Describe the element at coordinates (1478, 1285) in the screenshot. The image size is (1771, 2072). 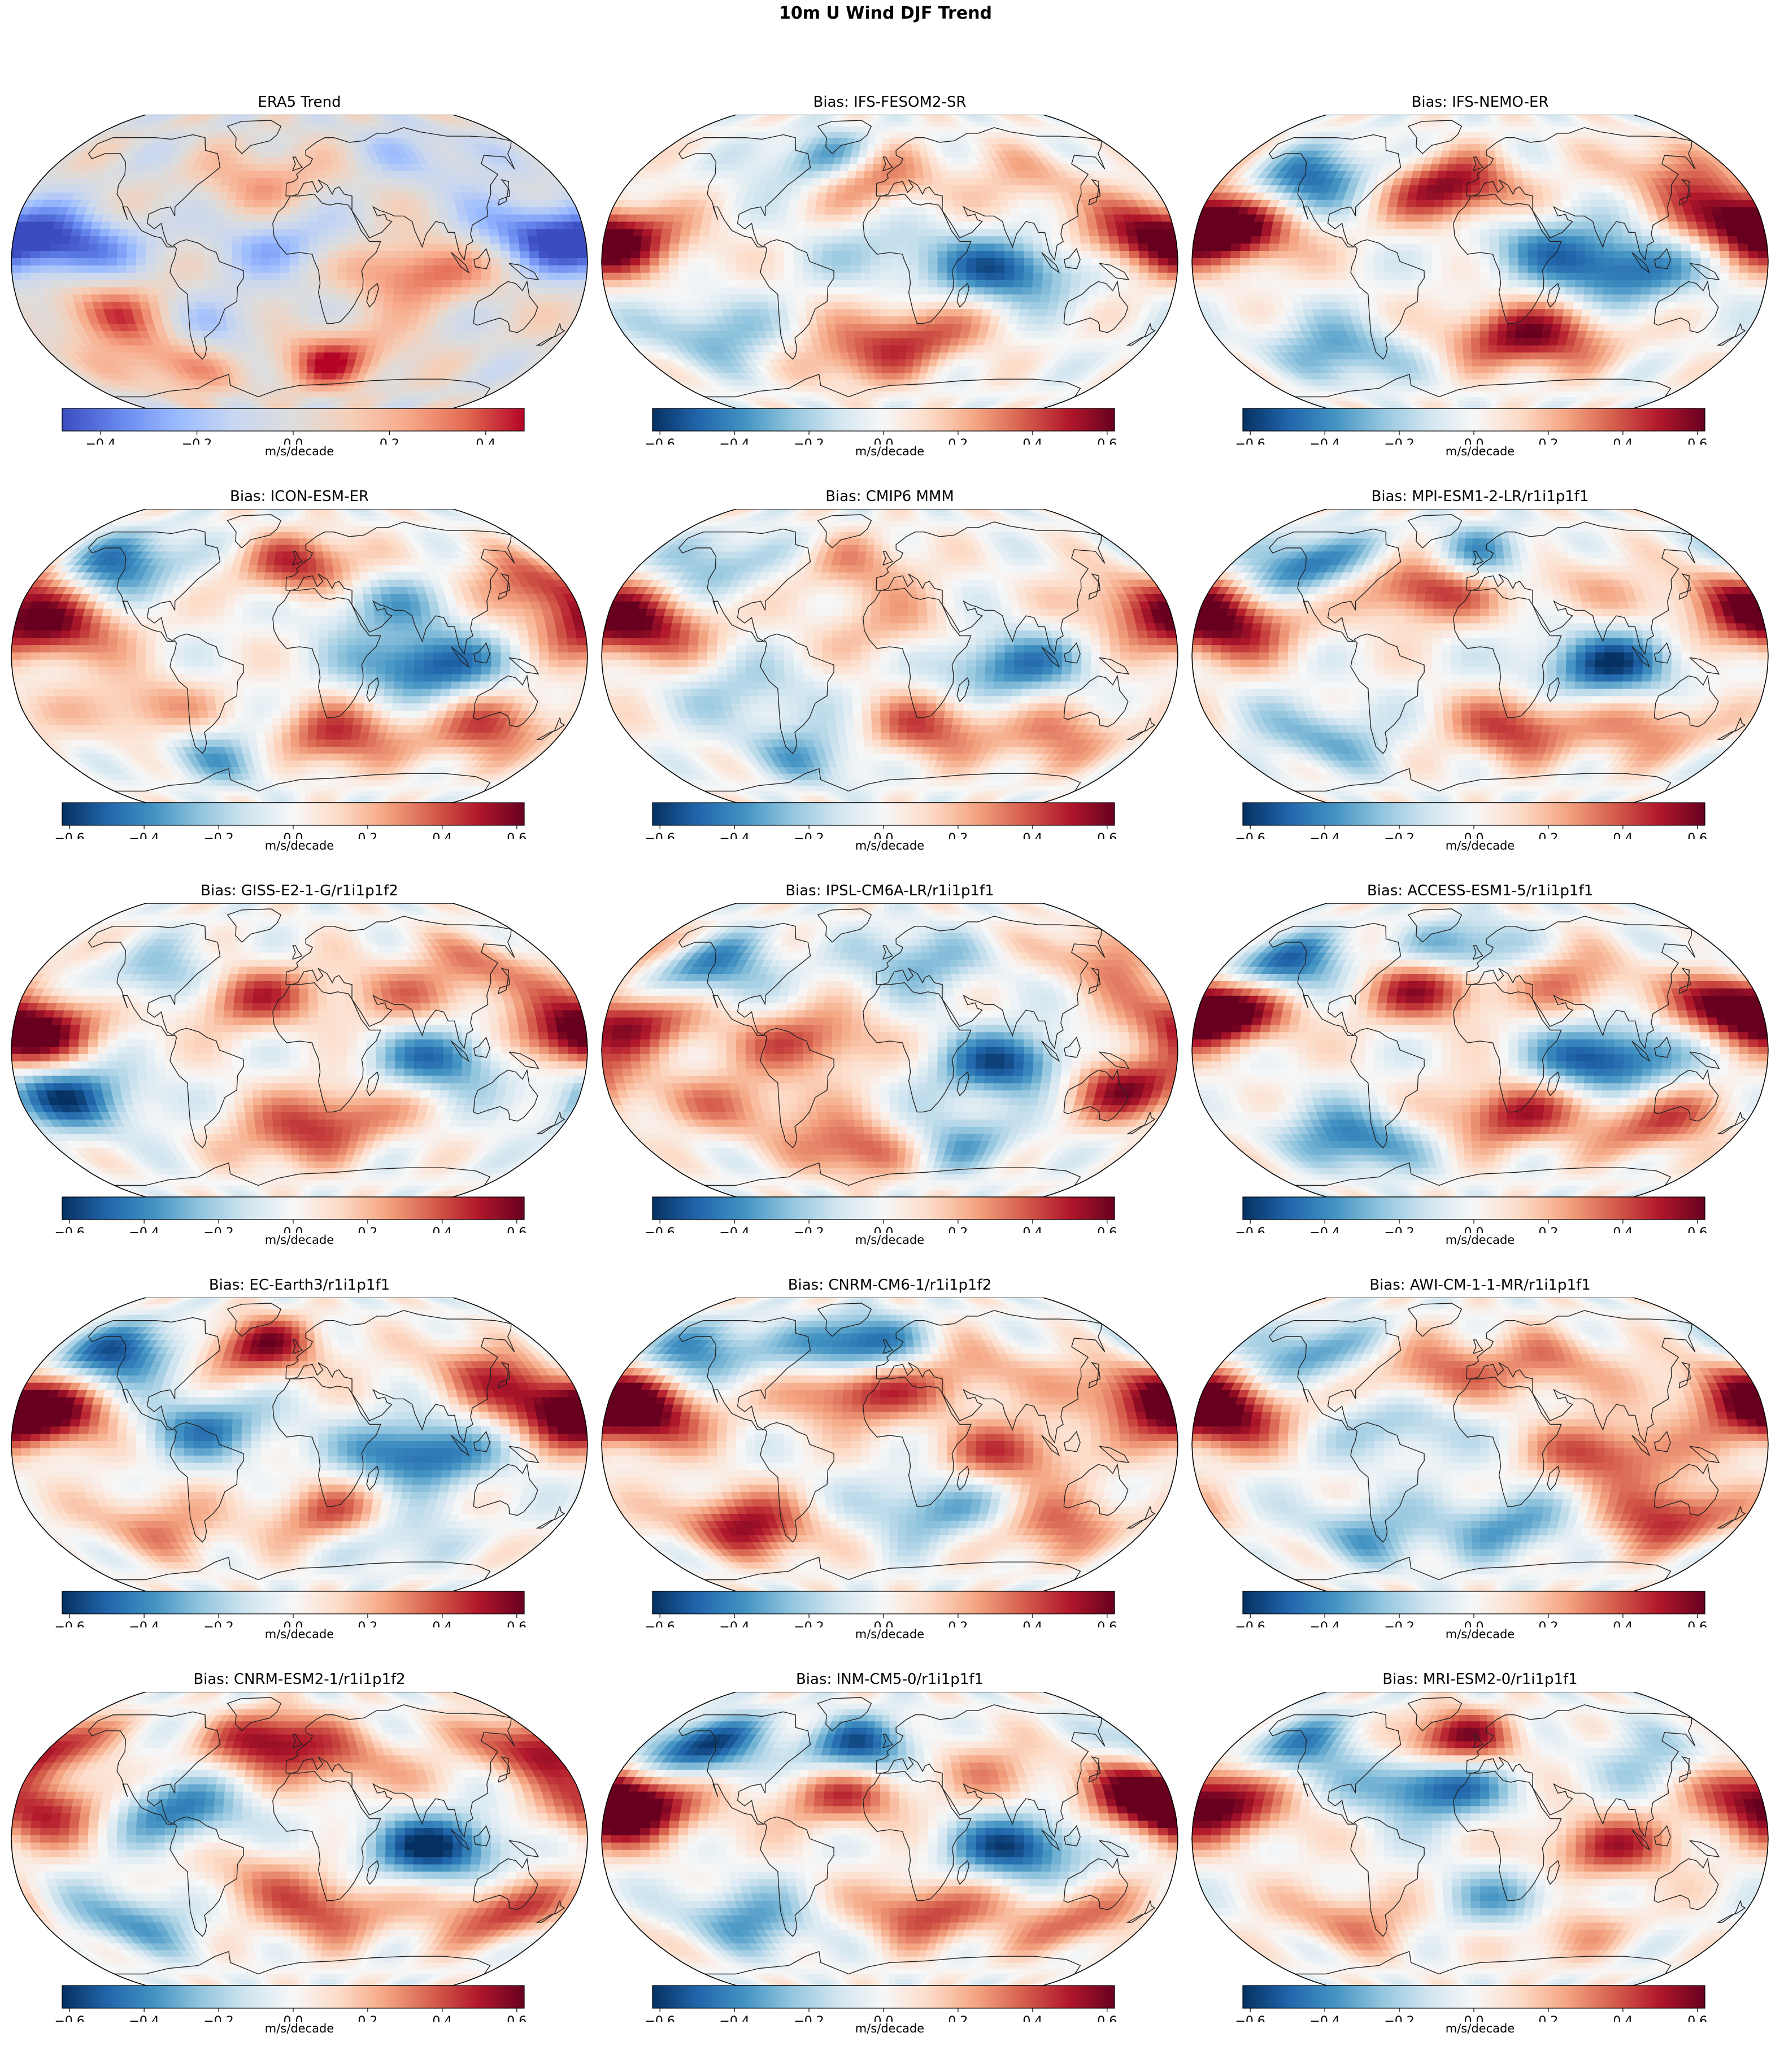
I see `panel-title: Bias: AWI-CM-1-1-MR/r1i1p1f1` at that location.